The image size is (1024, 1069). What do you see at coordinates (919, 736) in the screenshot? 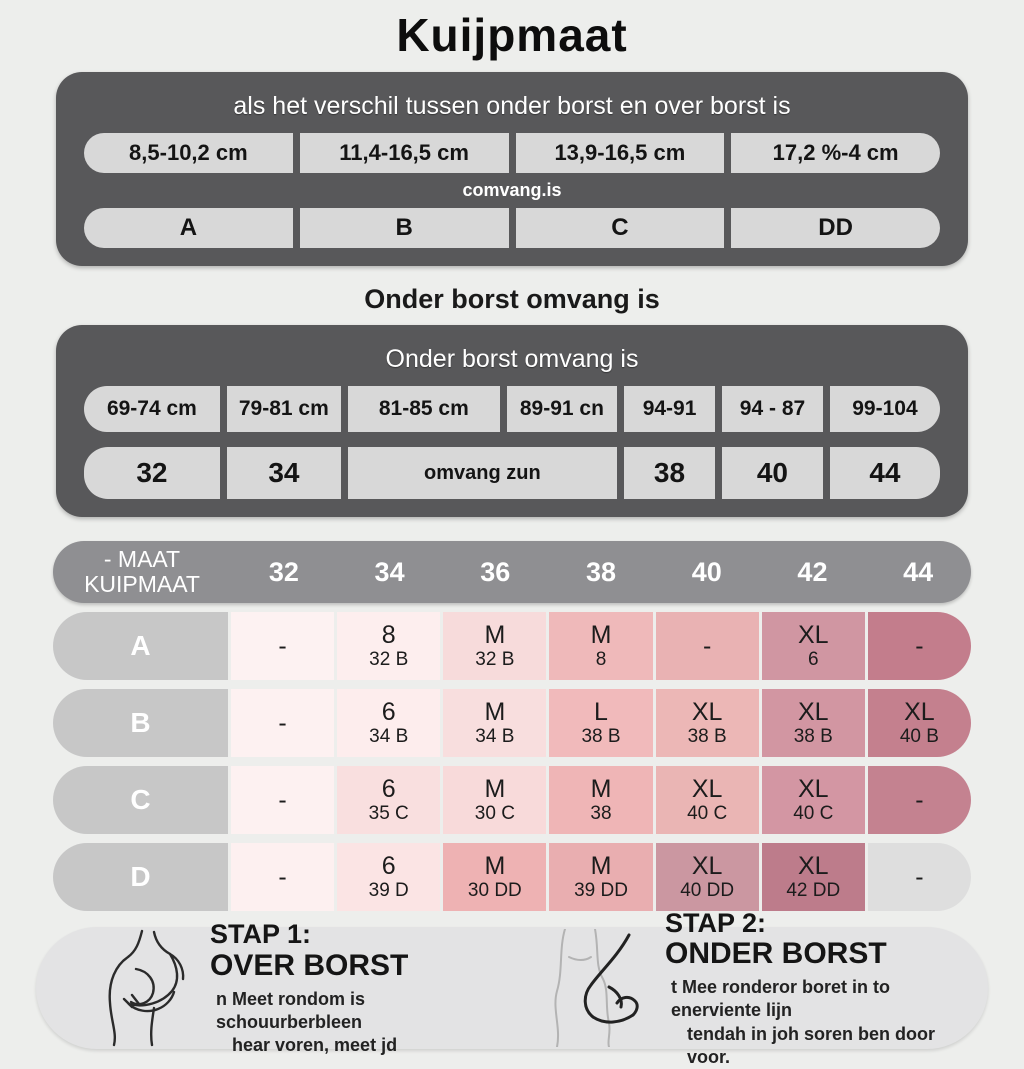
I see `cell-detail: 40 B` at bounding box center [919, 736].